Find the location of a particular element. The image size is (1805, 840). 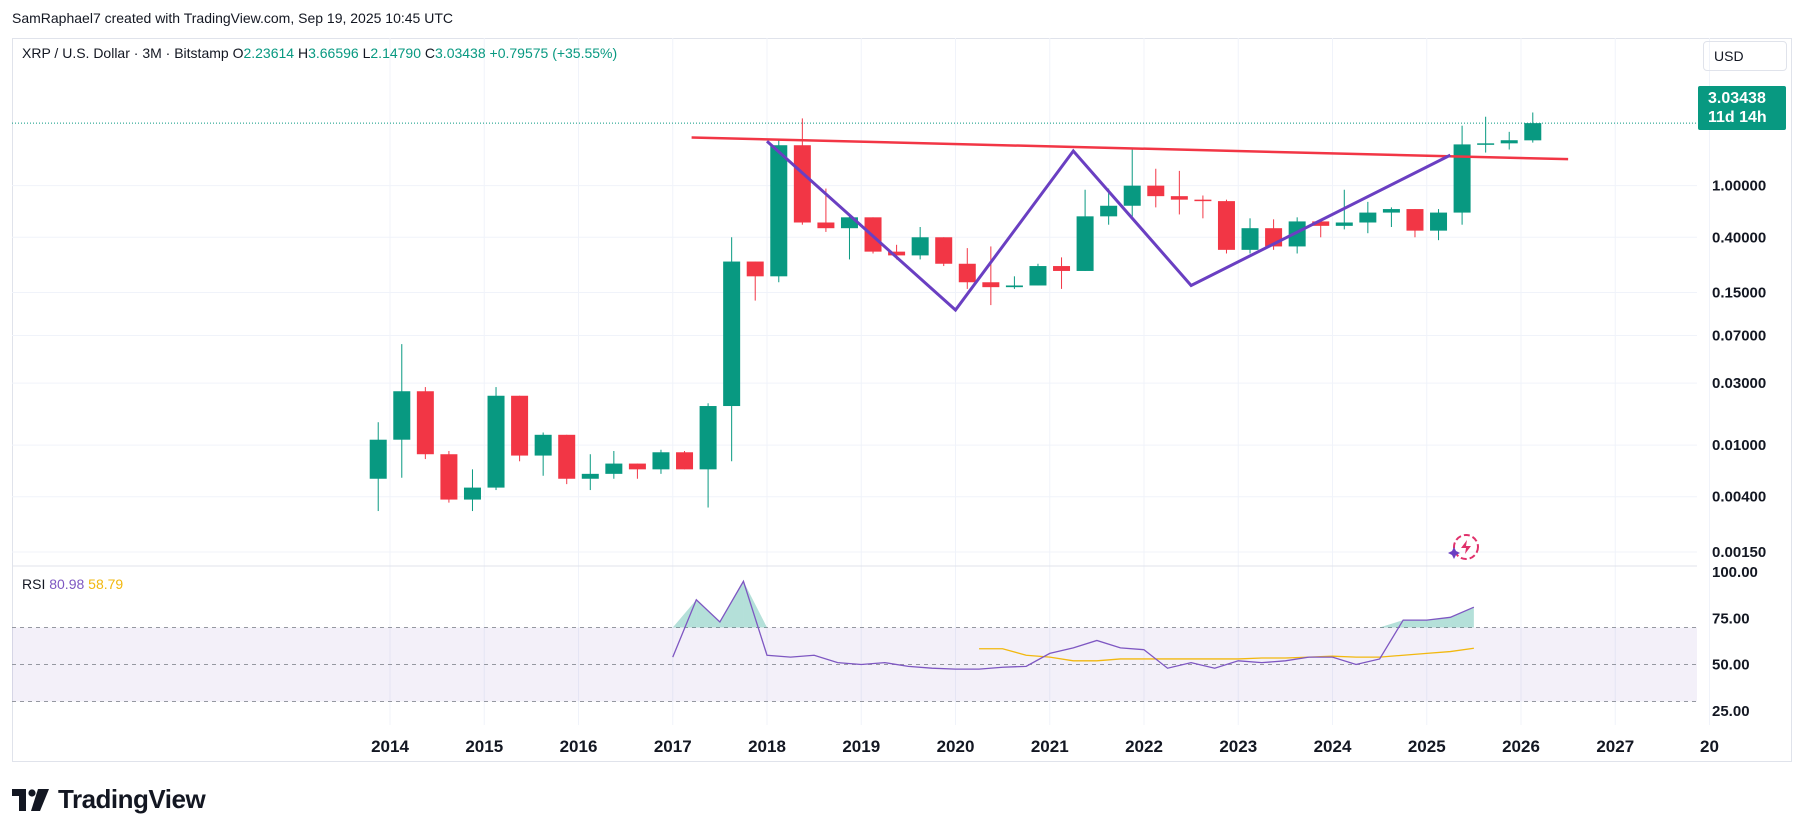

x-tick-label: 2027 is located at coordinates (1615, 746).